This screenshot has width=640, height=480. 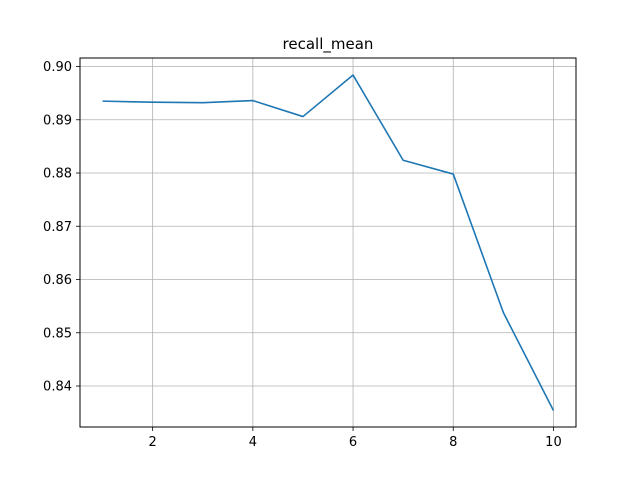 What do you see at coordinates (57, 174) in the screenshot?
I see `y-tick-label: 0.88` at bounding box center [57, 174].